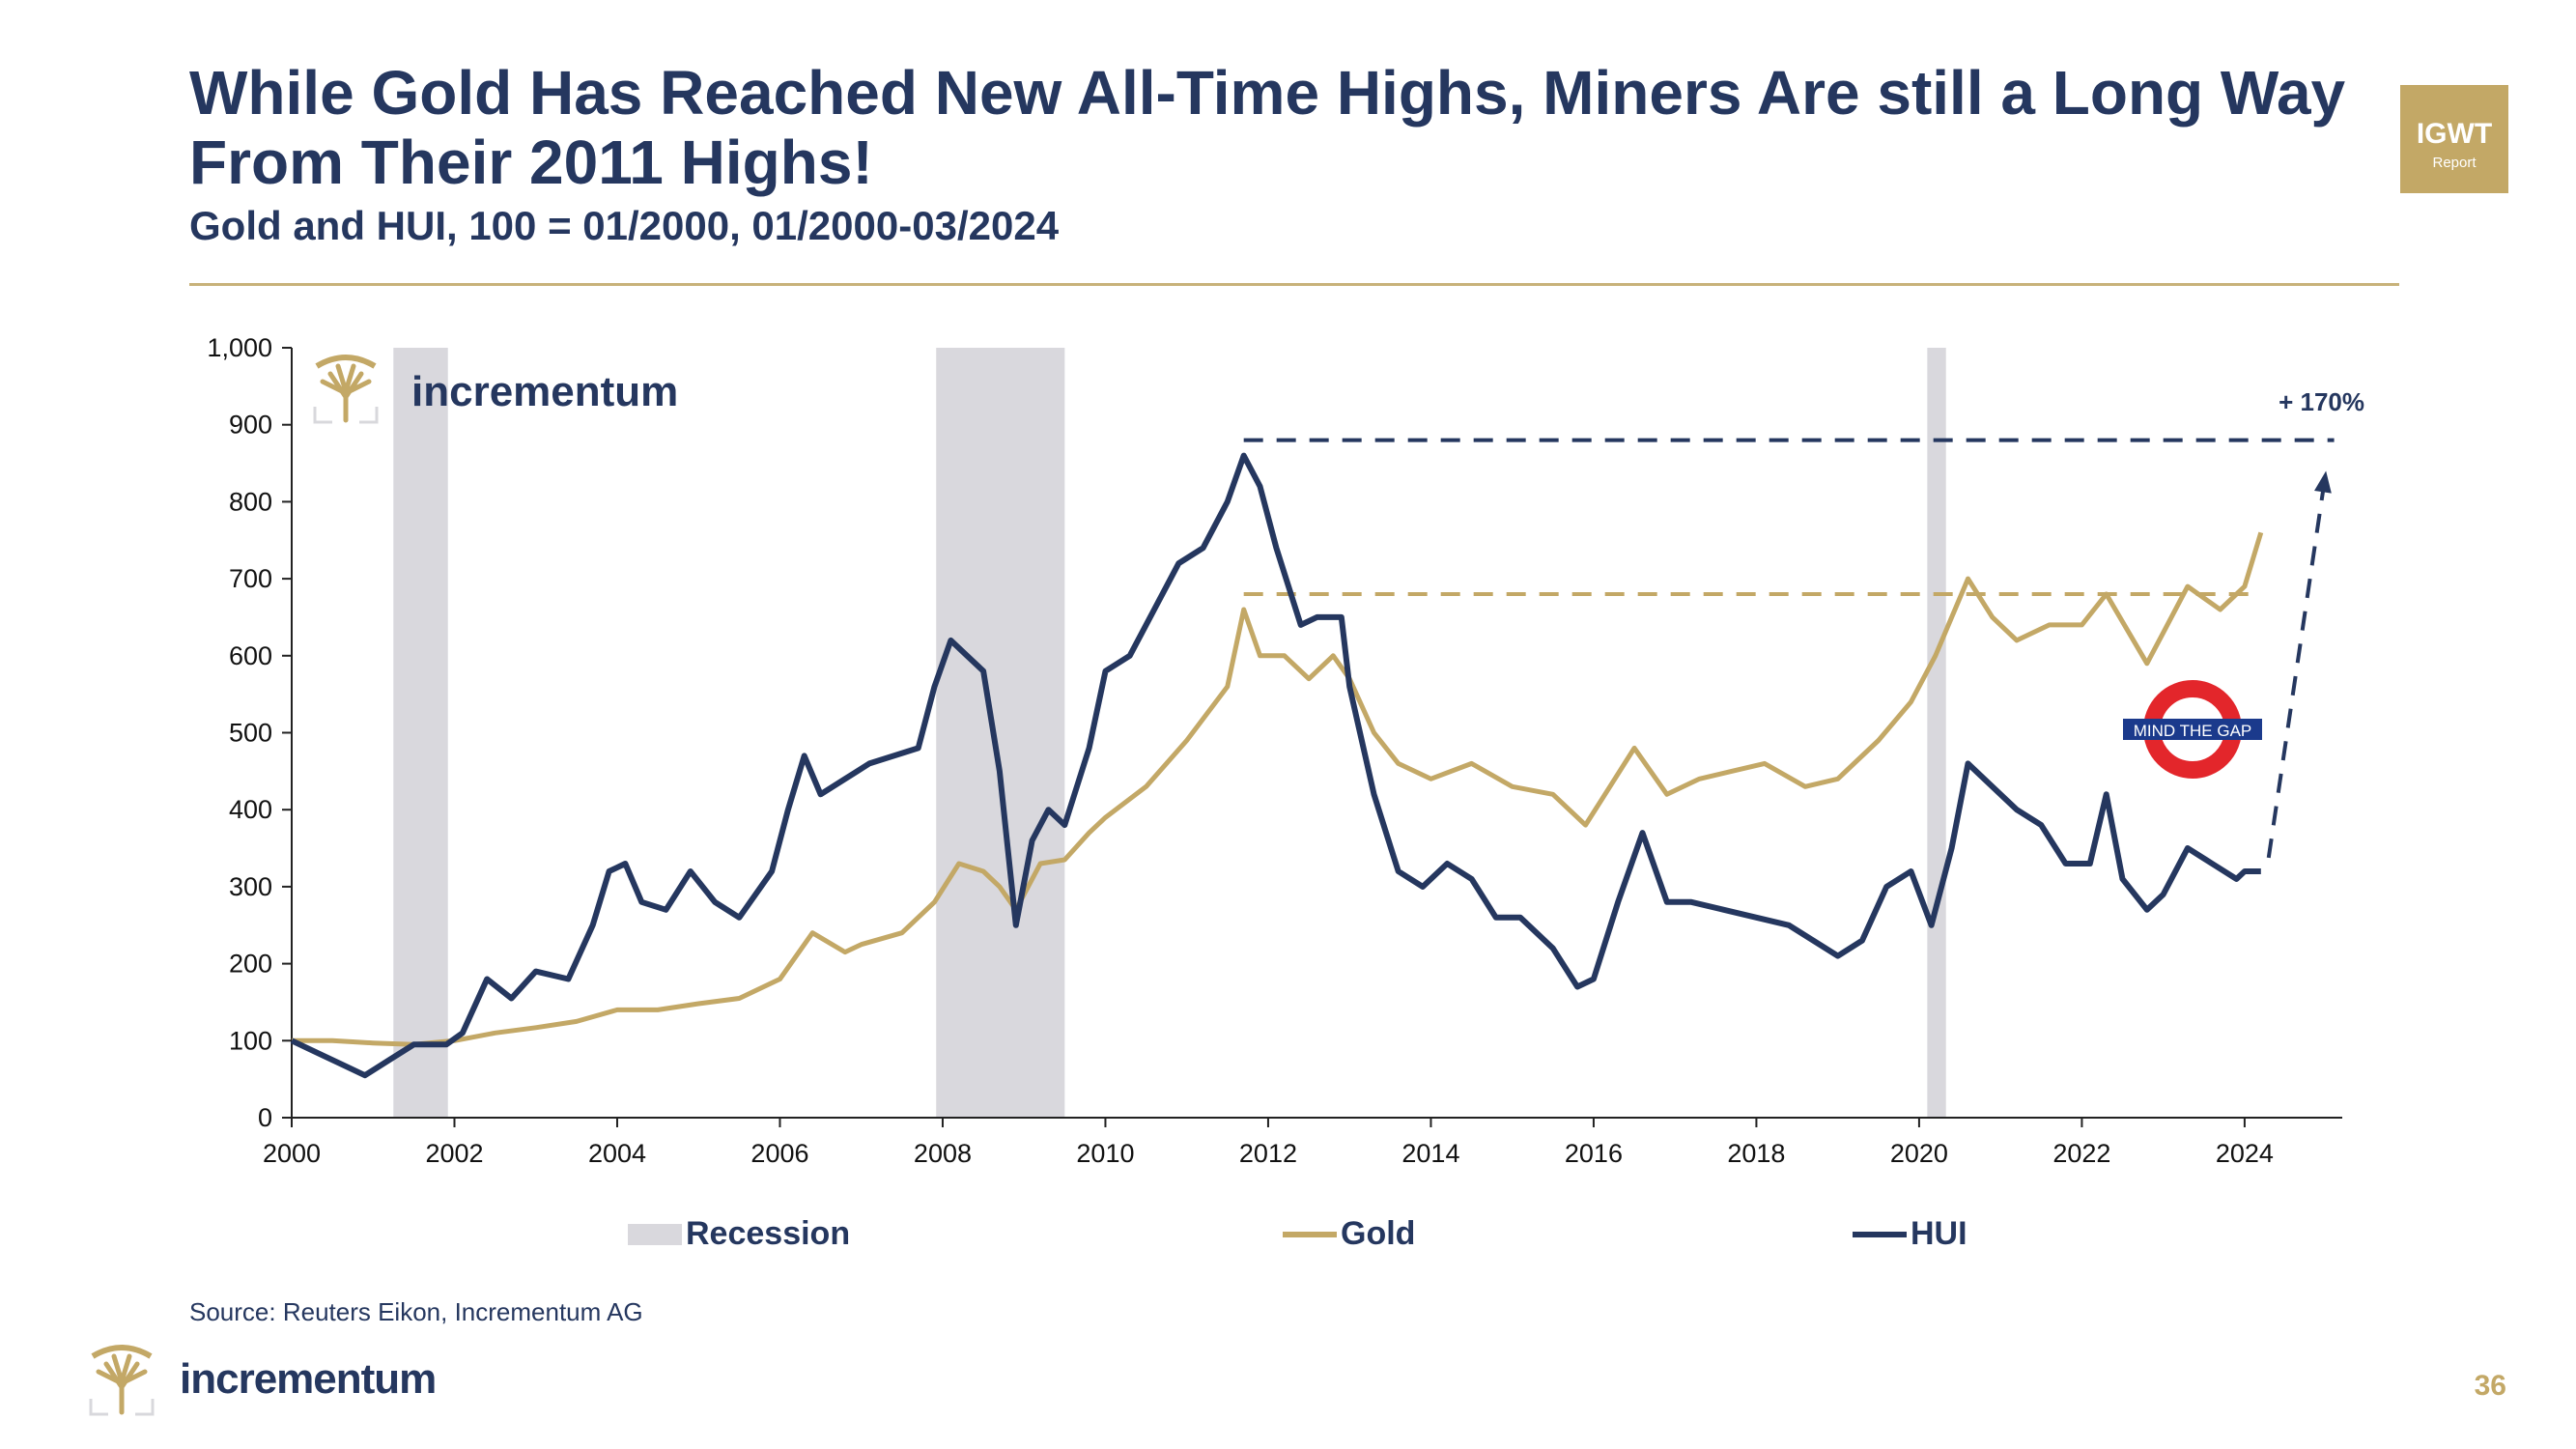 The width and height of the screenshot is (2576, 1449). Describe the element at coordinates (617, 1153) in the screenshot. I see `x-tick-label-2: 2004` at that location.